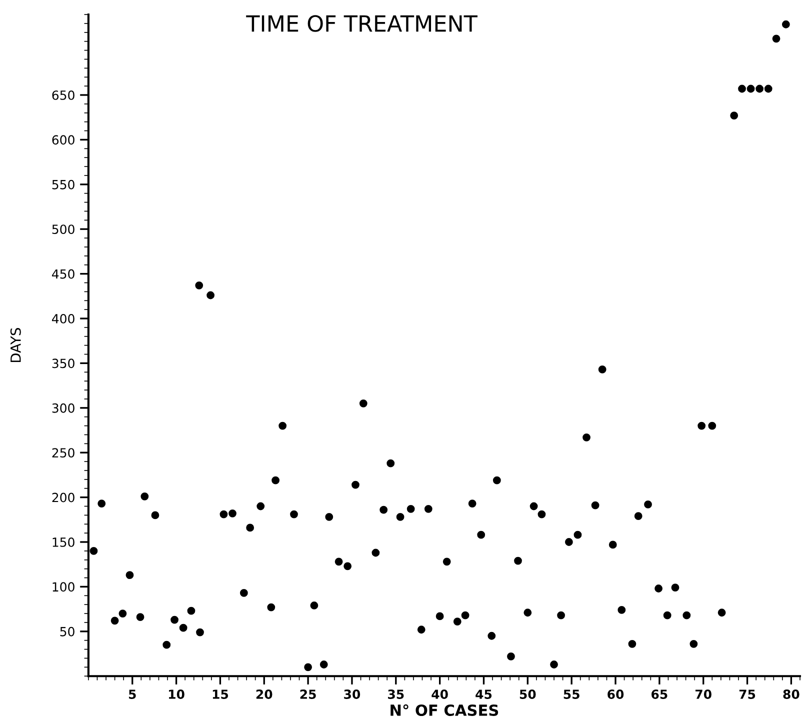 This screenshot has width=804, height=727. What do you see at coordinates (15, 345) in the screenshot?
I see `y-axis-title: DAYS` at bounding box center [15, 345].